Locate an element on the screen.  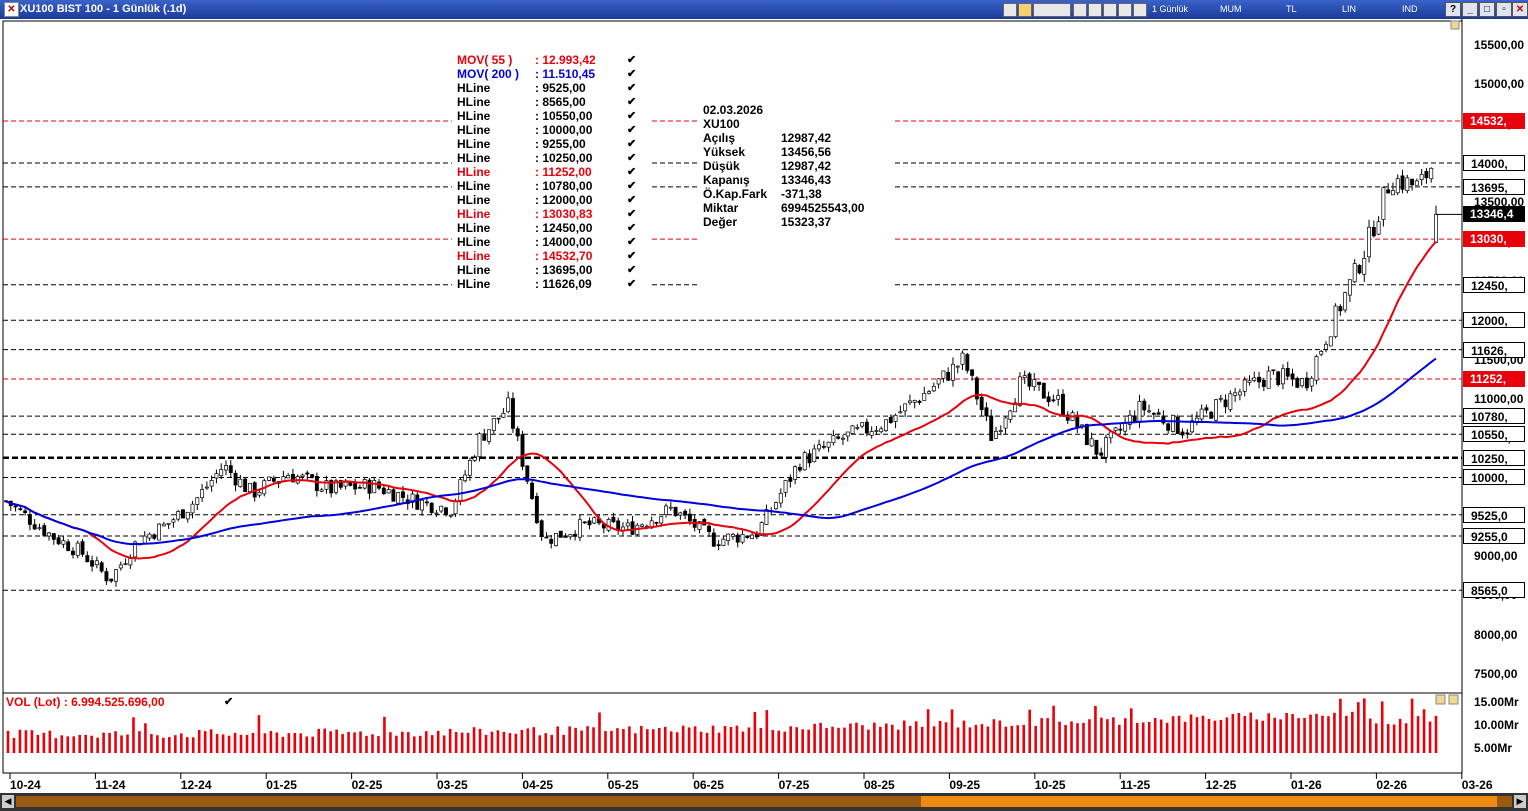
scroll-track is located at coordinates (764, 801).